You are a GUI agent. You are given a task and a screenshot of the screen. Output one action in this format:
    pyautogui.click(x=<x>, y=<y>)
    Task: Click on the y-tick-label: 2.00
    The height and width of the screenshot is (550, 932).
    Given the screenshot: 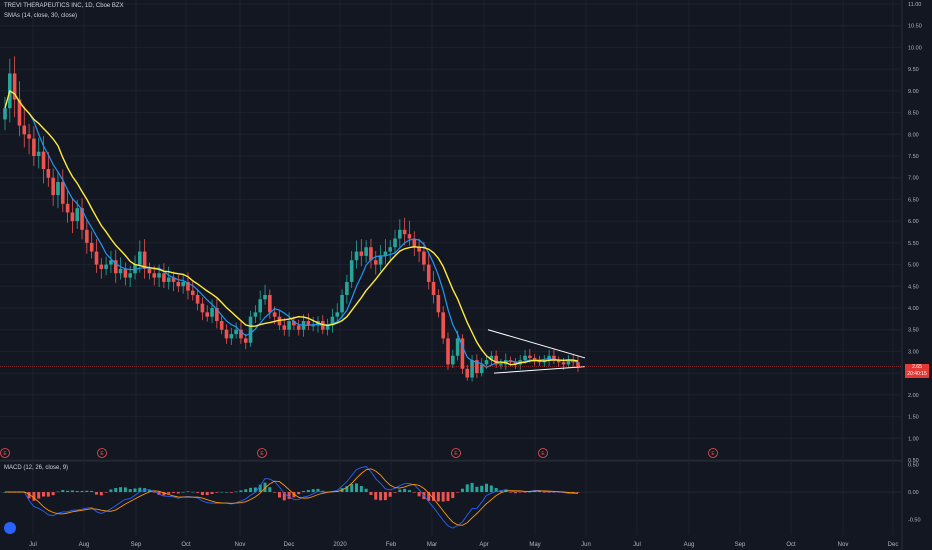 What is the action you would take?
    pyautogui.click(x=913, y=396)
    